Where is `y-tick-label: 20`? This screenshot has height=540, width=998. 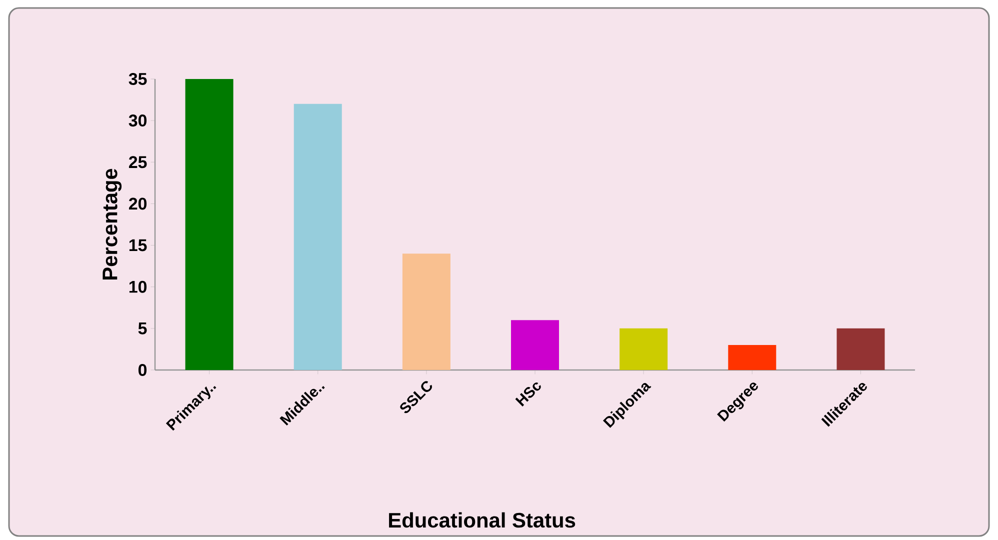
y-tick-label: 20 is located at coordinates (137, 204).